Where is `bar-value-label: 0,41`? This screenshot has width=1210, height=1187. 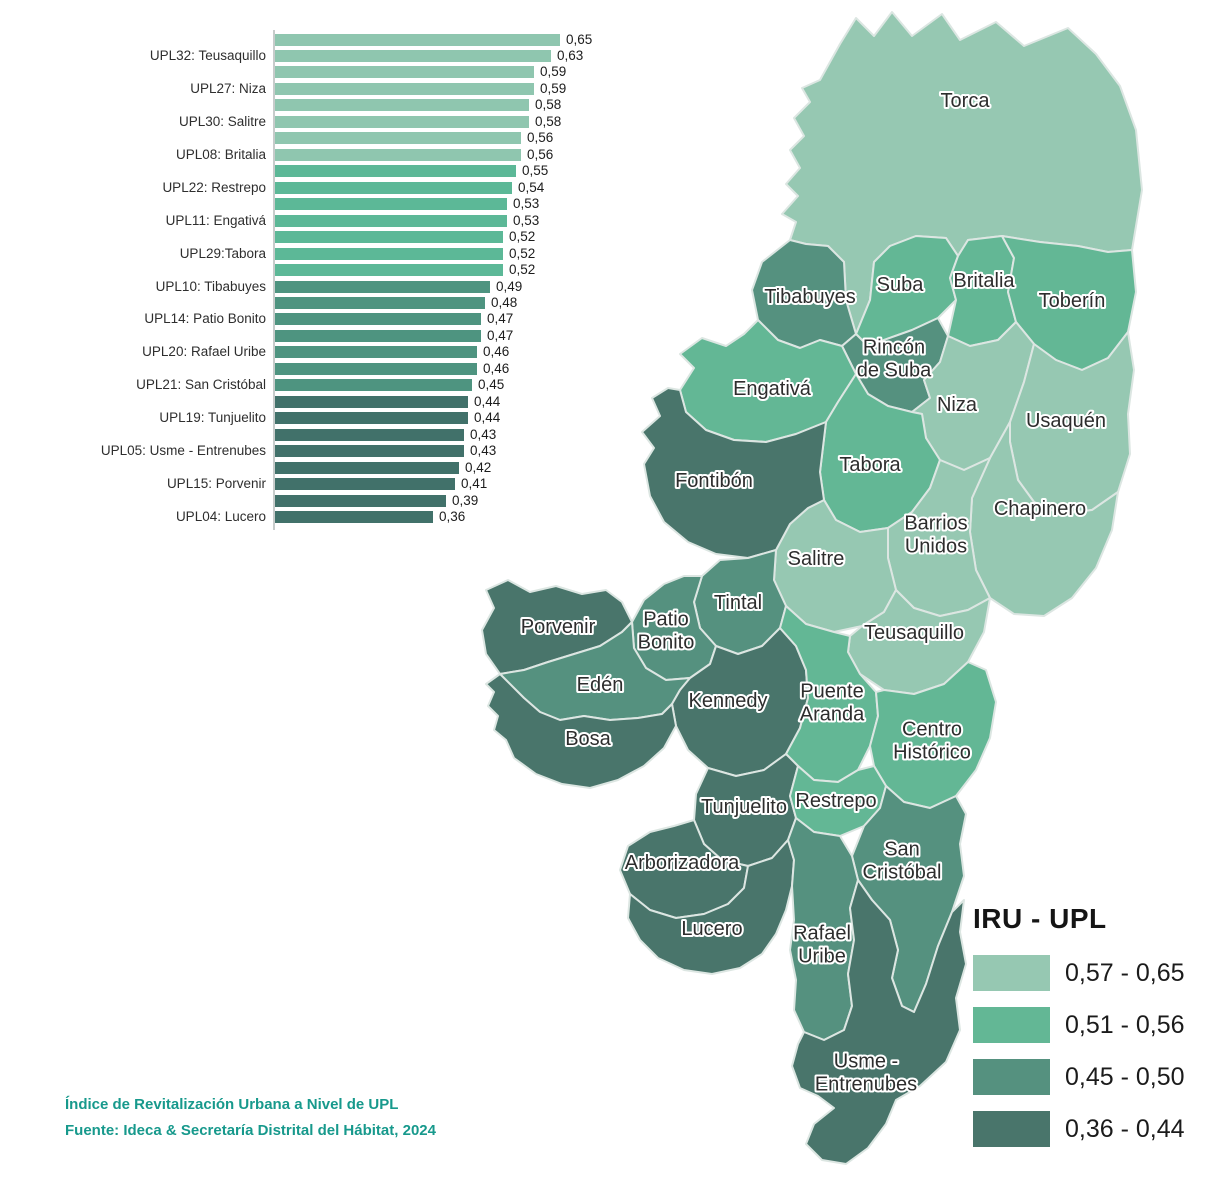 bar-value-label: 0,41 is located at coordinates (474, 484).